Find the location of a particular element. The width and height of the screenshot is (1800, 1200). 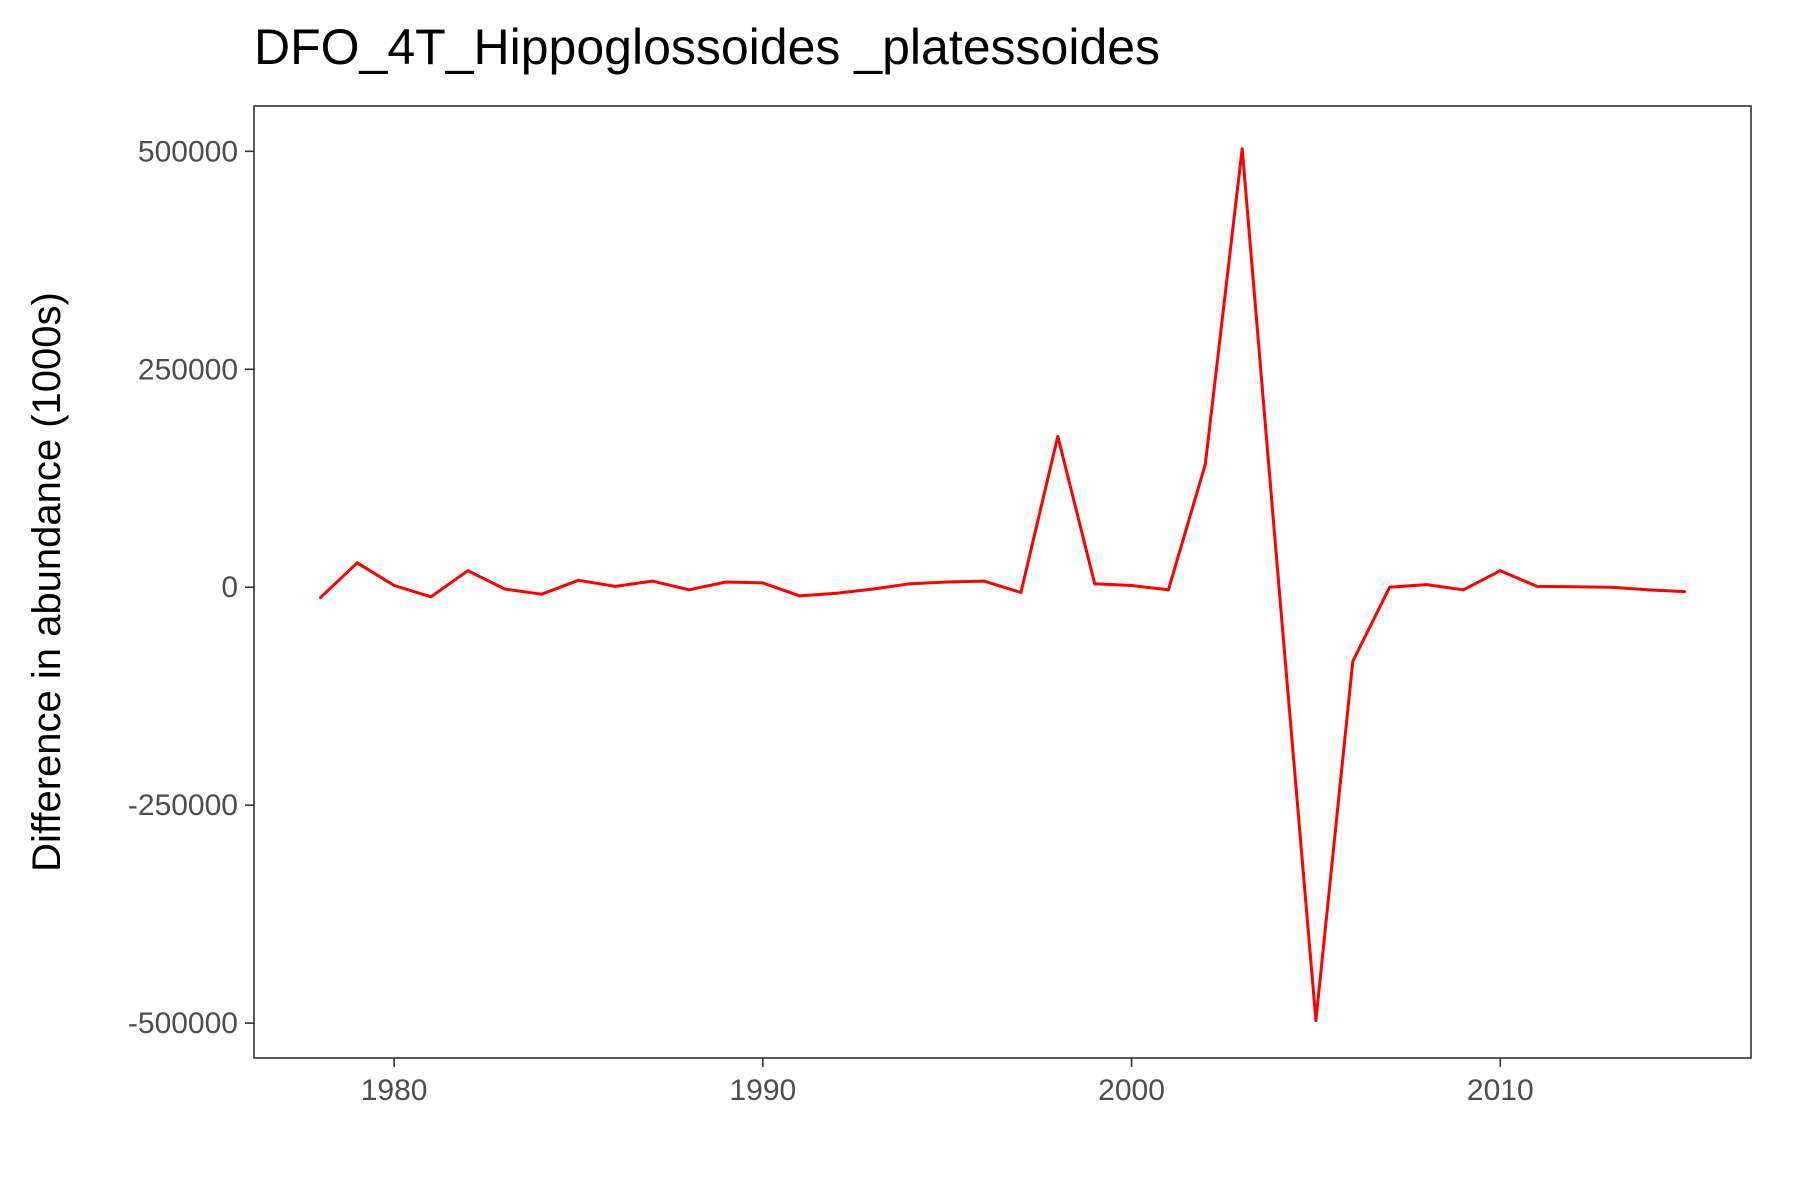

y-tick-label: 0 is located at coordinates (229, 587).